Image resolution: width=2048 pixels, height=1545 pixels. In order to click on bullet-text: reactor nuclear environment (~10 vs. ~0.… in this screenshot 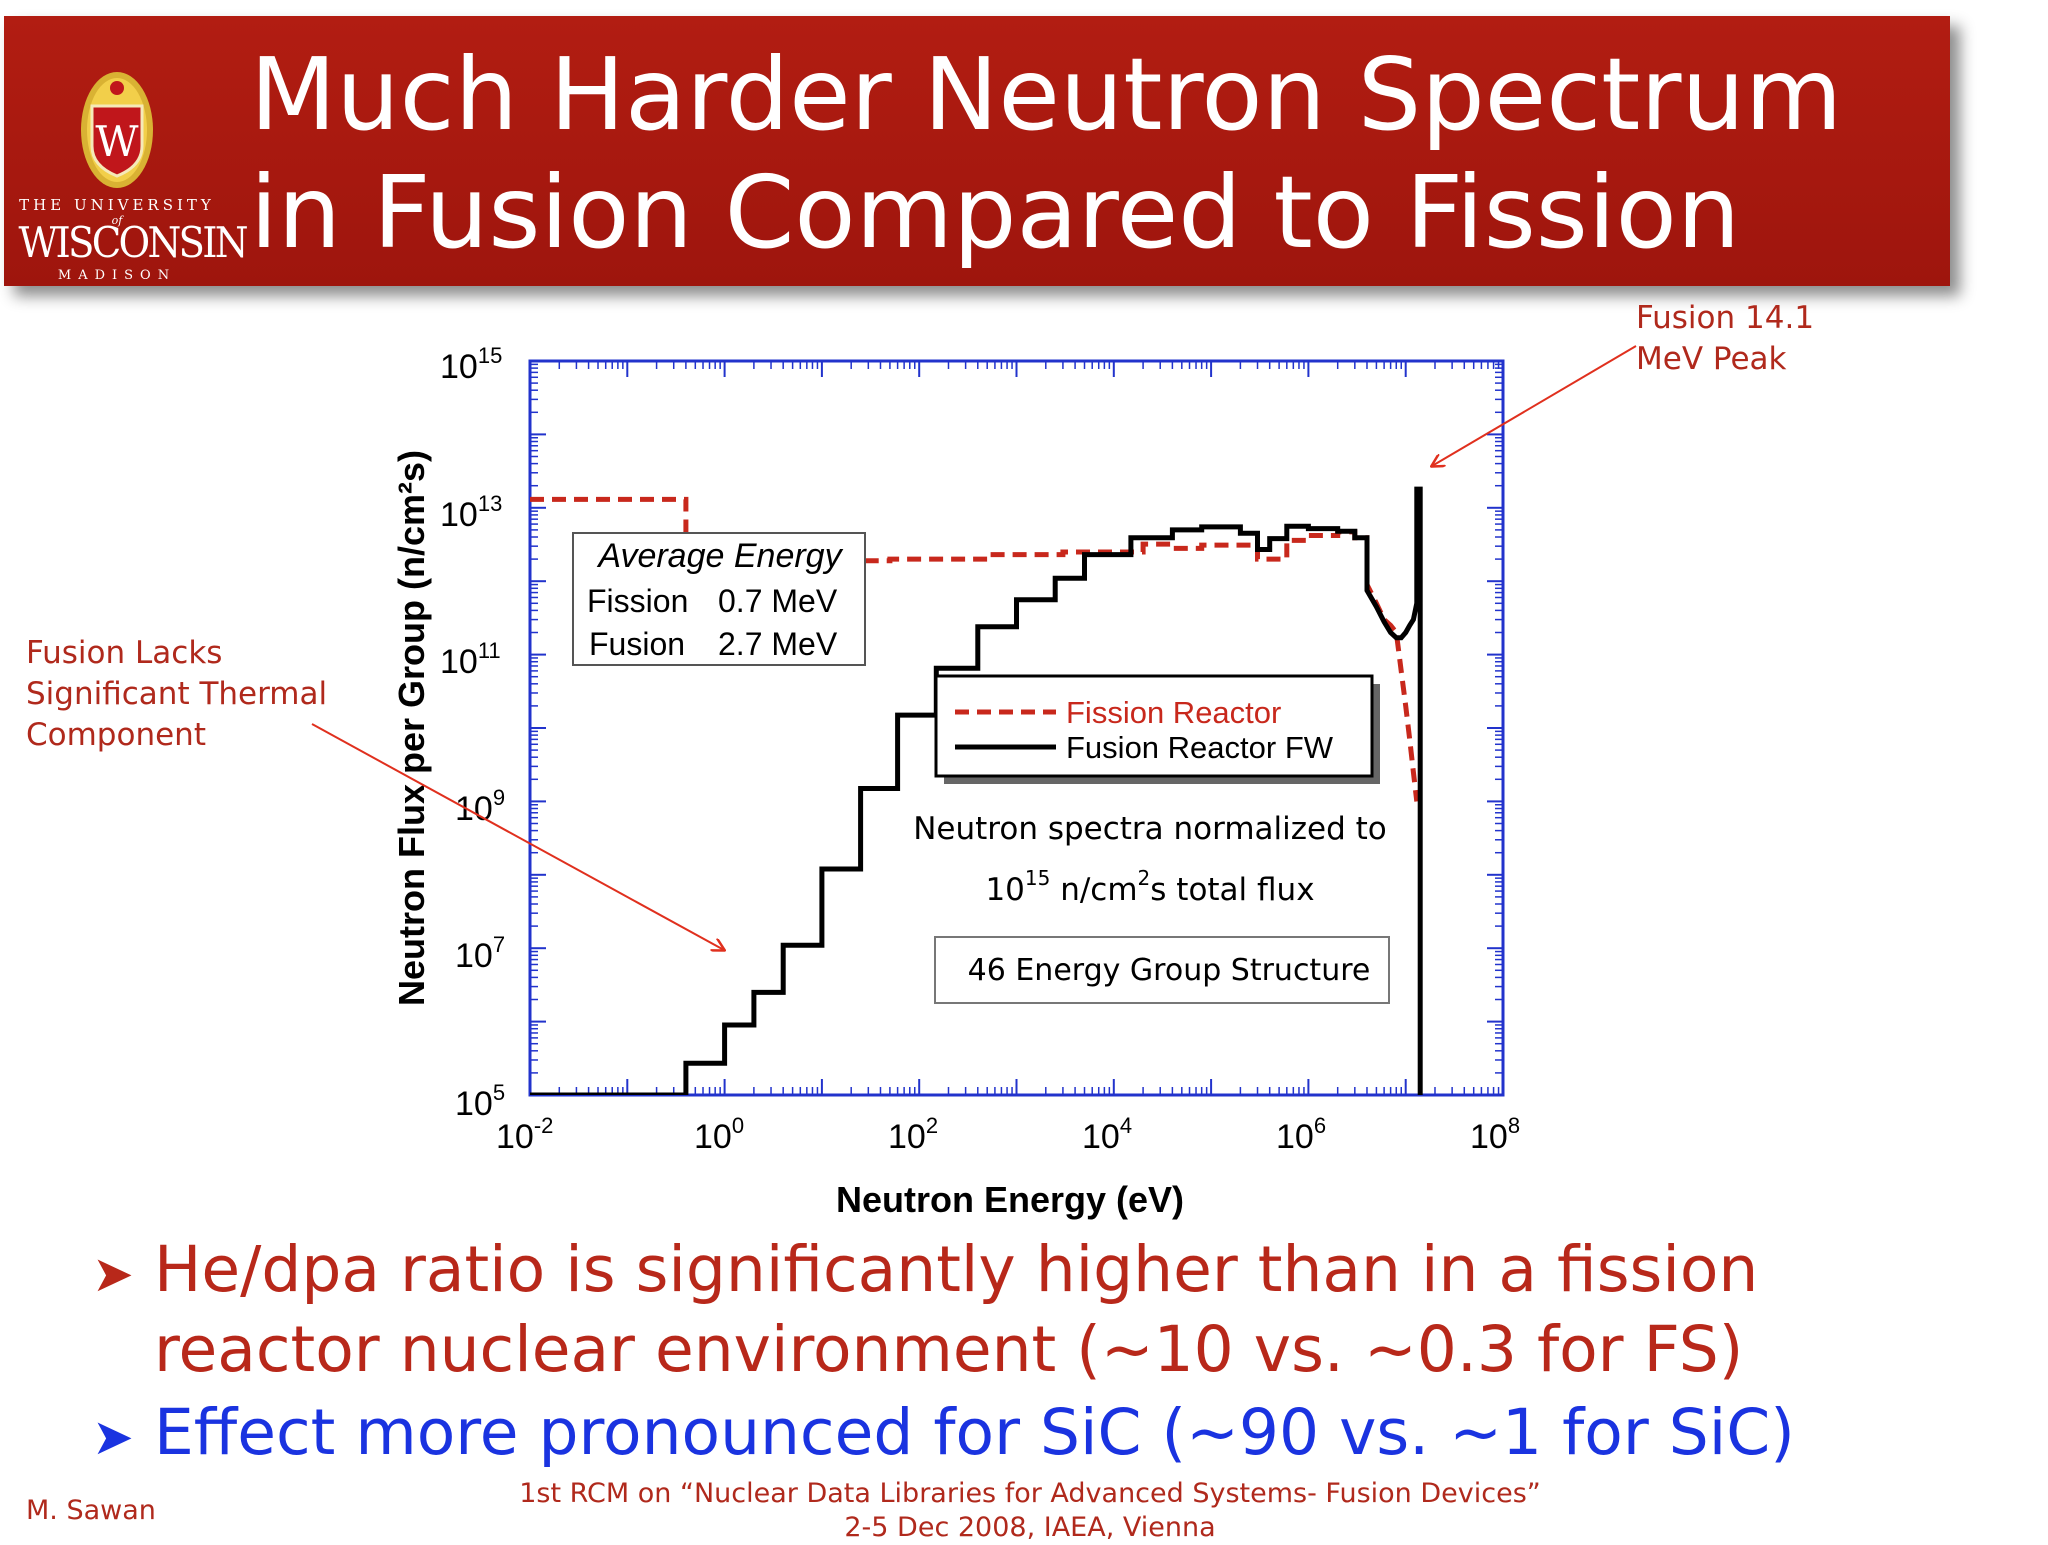, I will do `click(949, 1349)`.